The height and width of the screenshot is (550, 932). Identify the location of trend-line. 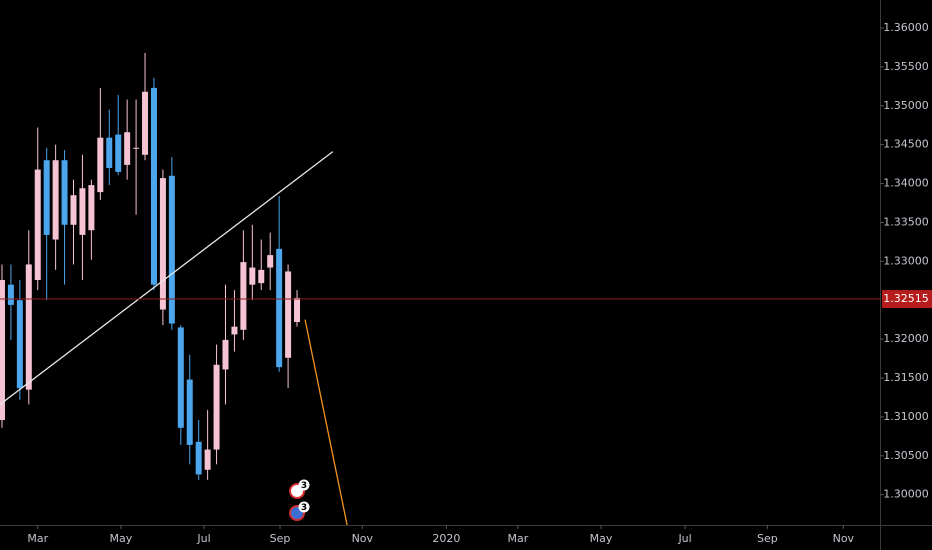
(326, 422).